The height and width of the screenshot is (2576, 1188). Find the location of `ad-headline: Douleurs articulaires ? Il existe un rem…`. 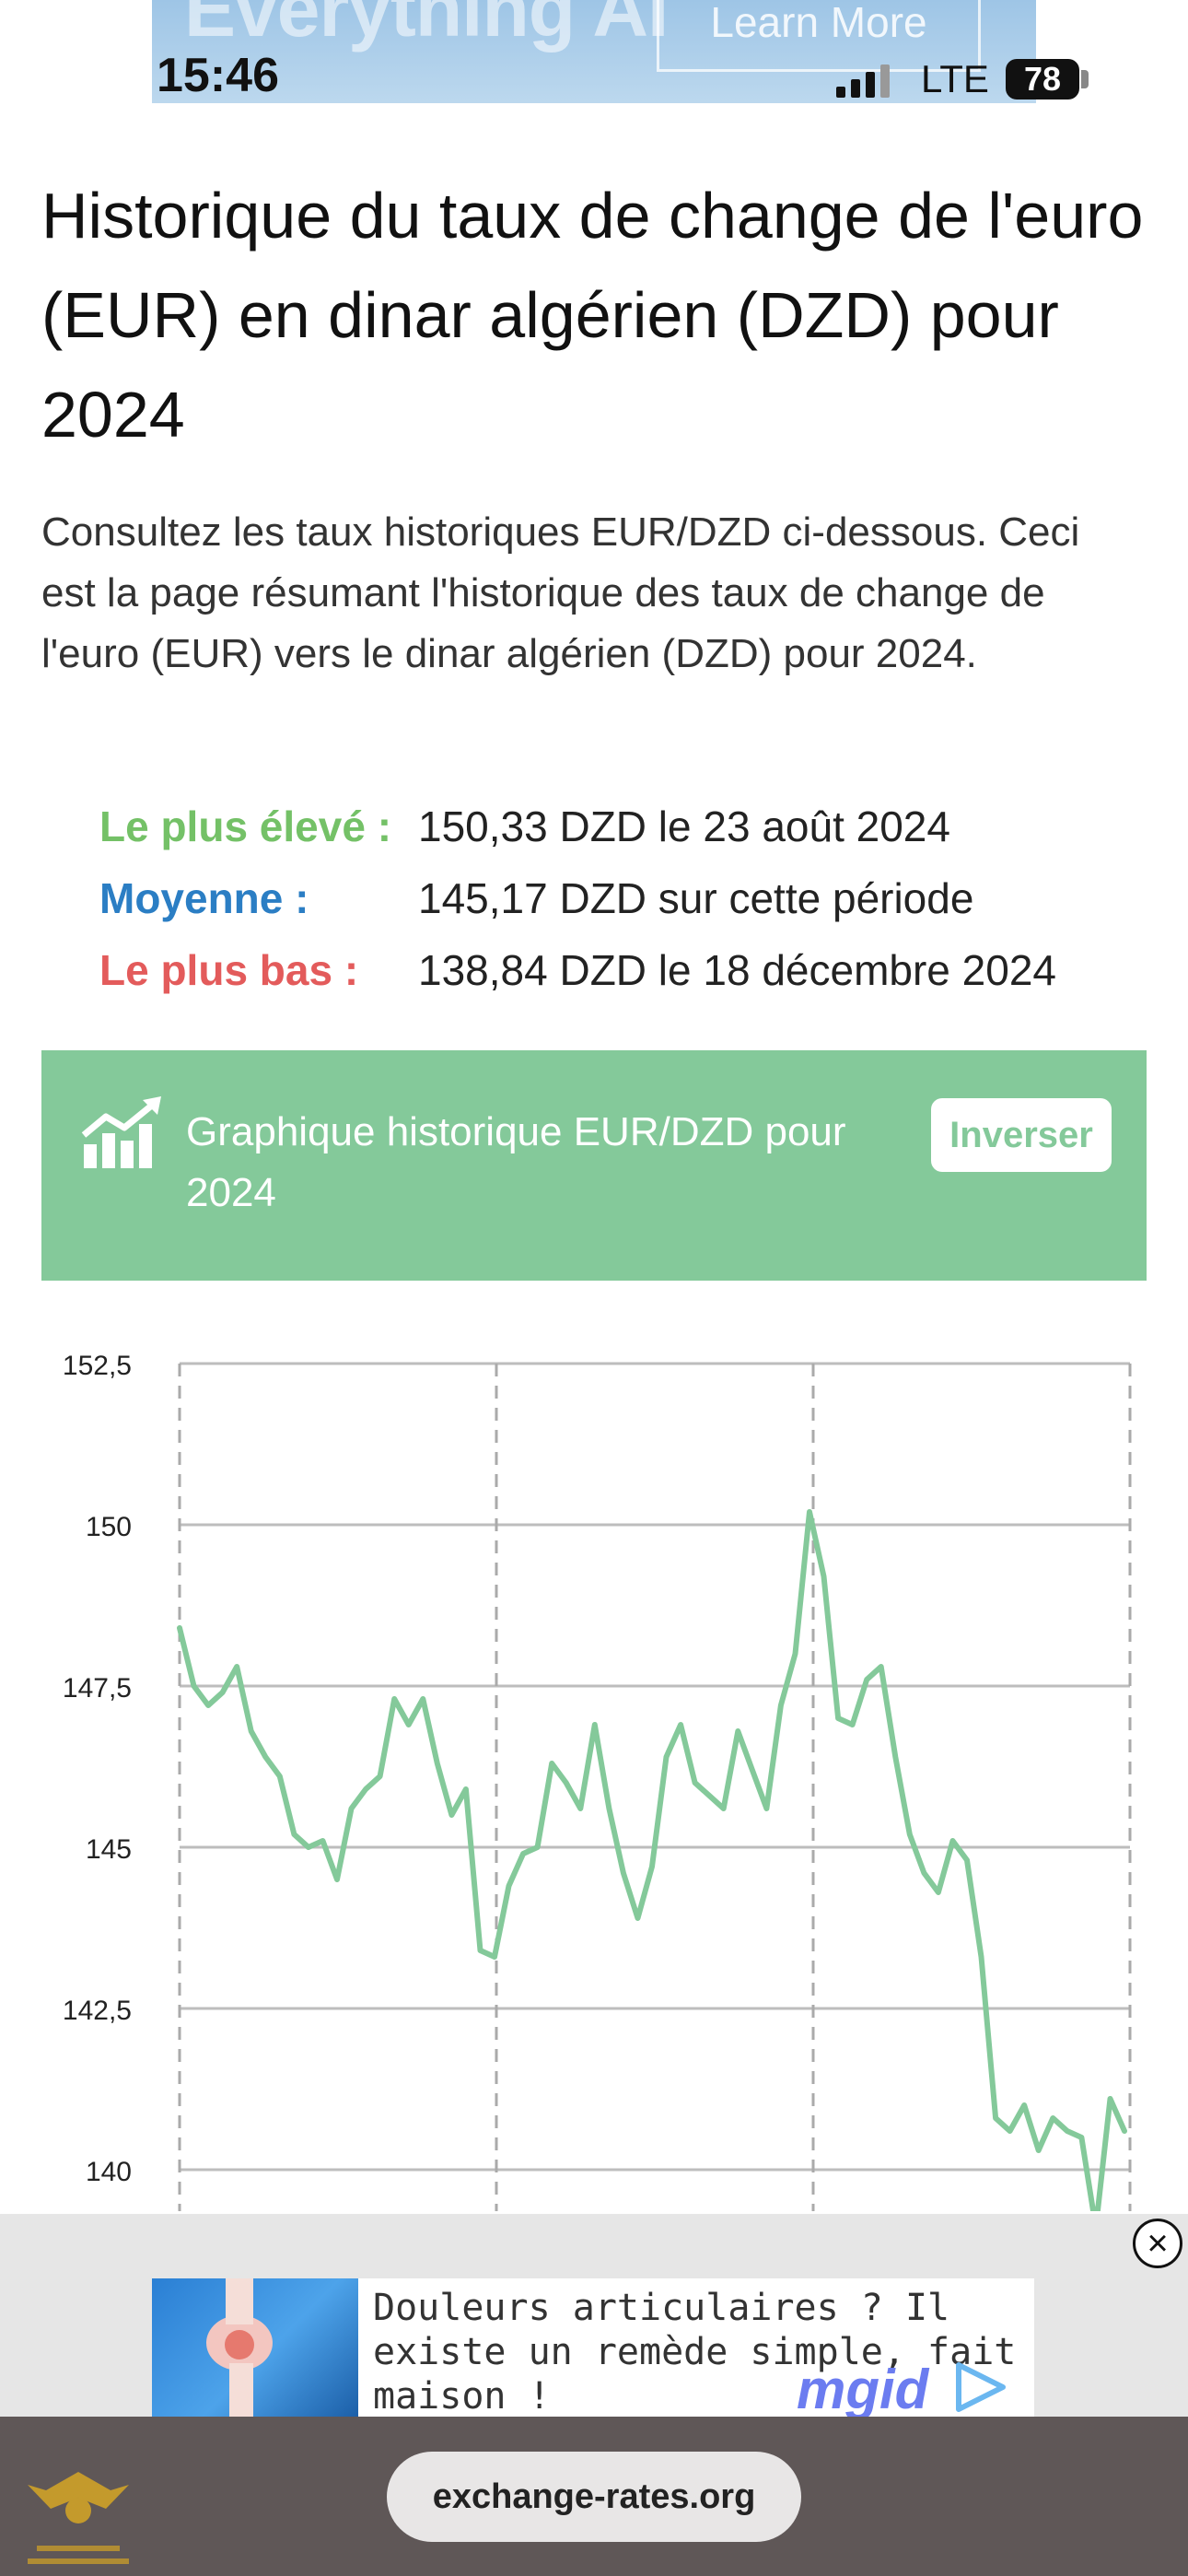

ad-headline: Douleurs articulaires ? Il existe un rem… is located at coordinates (695, 2352).